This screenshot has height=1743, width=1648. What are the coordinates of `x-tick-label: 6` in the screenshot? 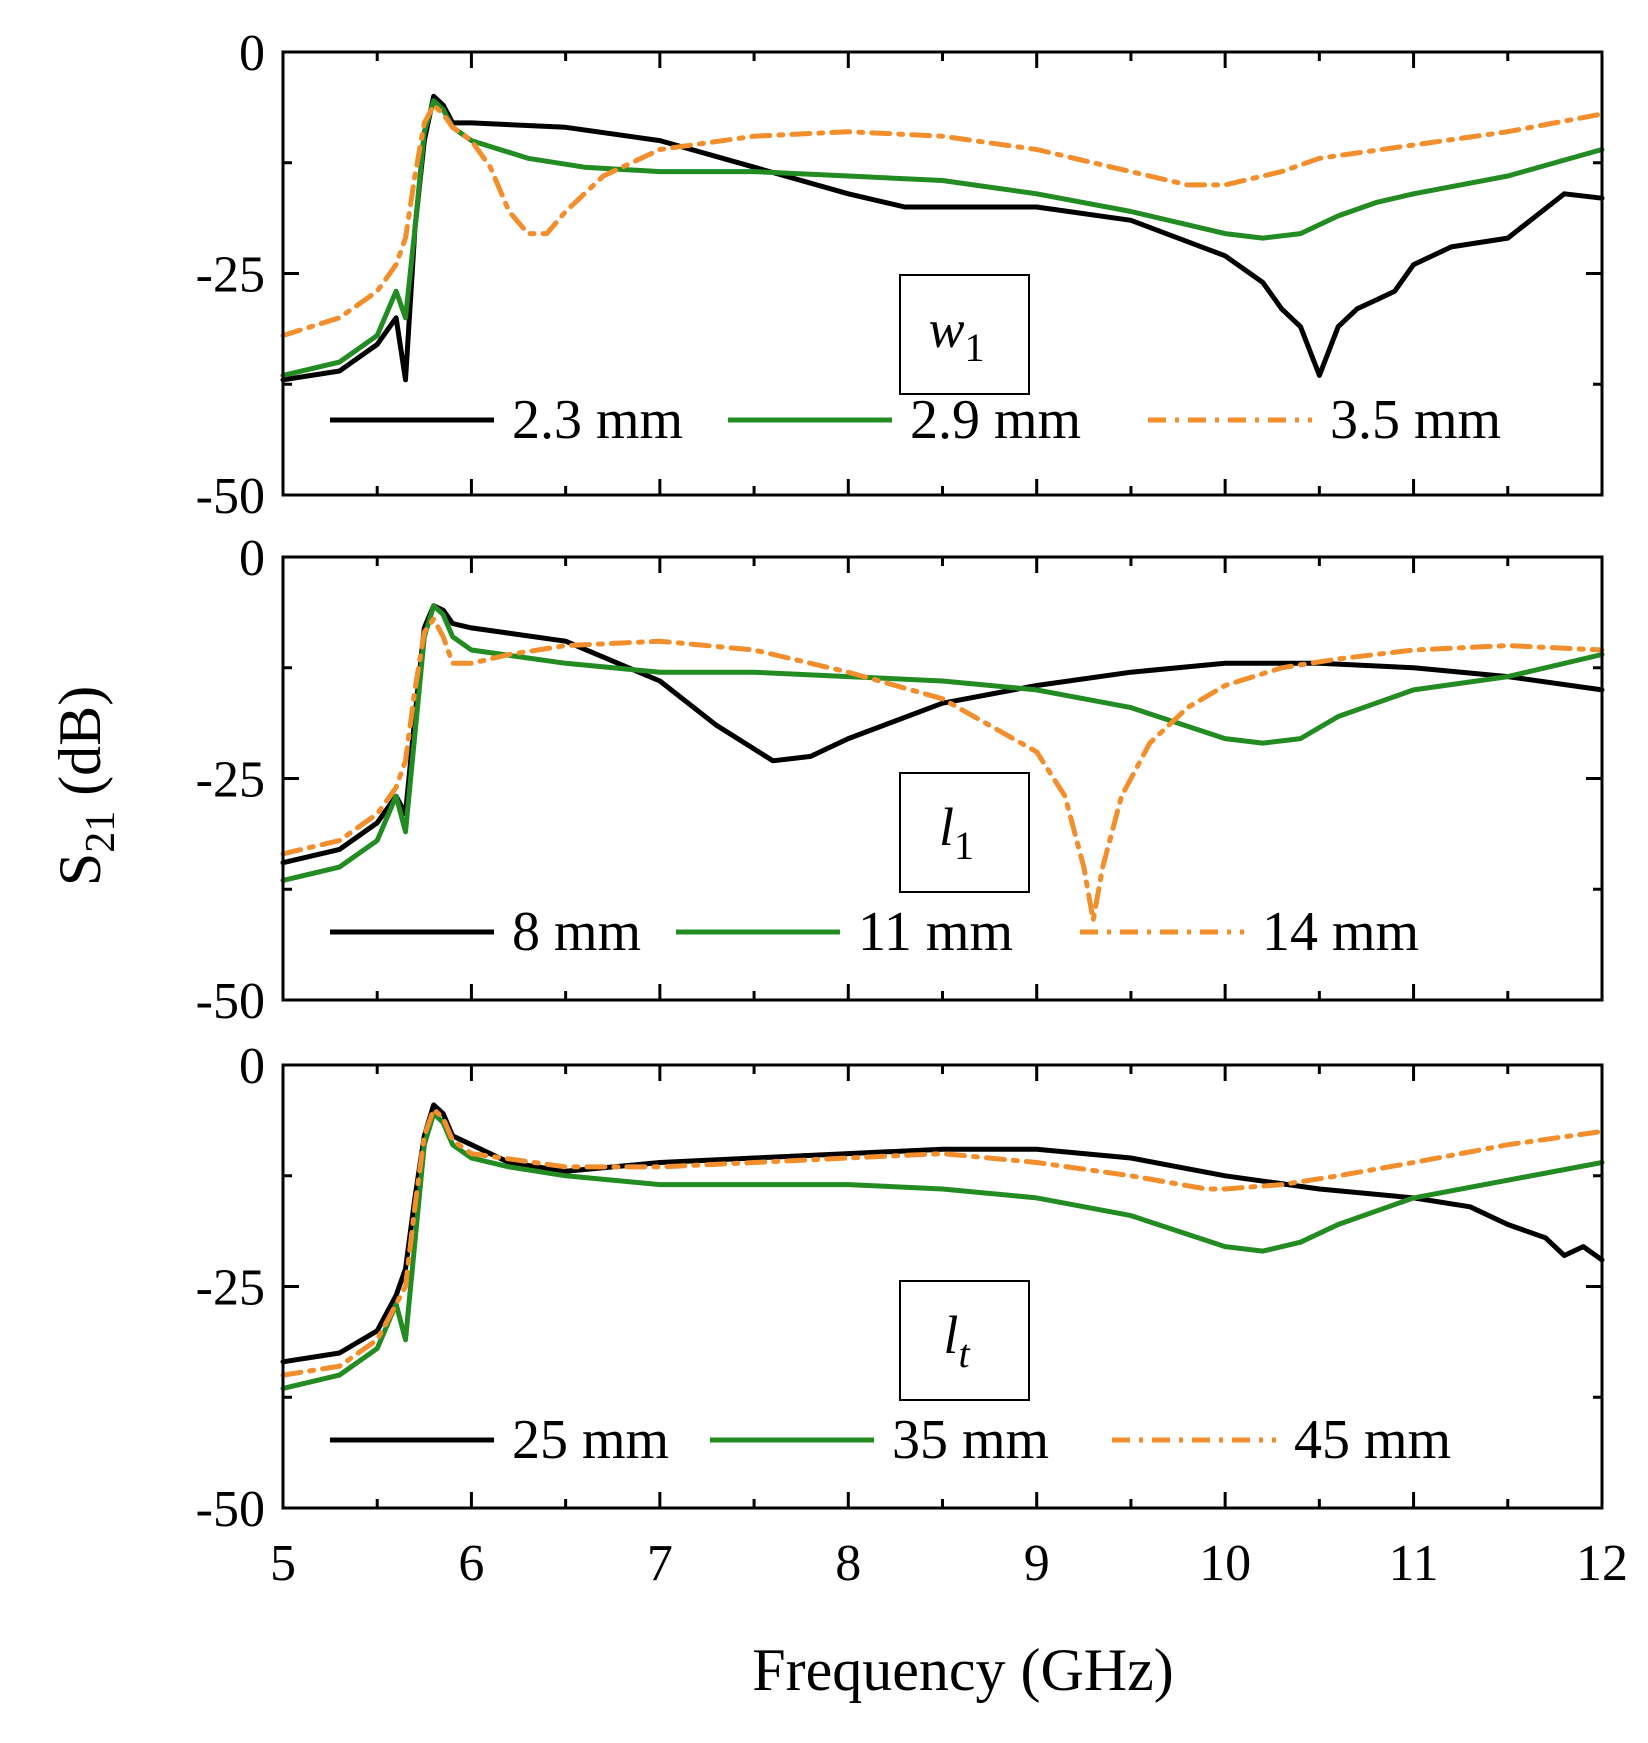 It's located at (471, 1563).